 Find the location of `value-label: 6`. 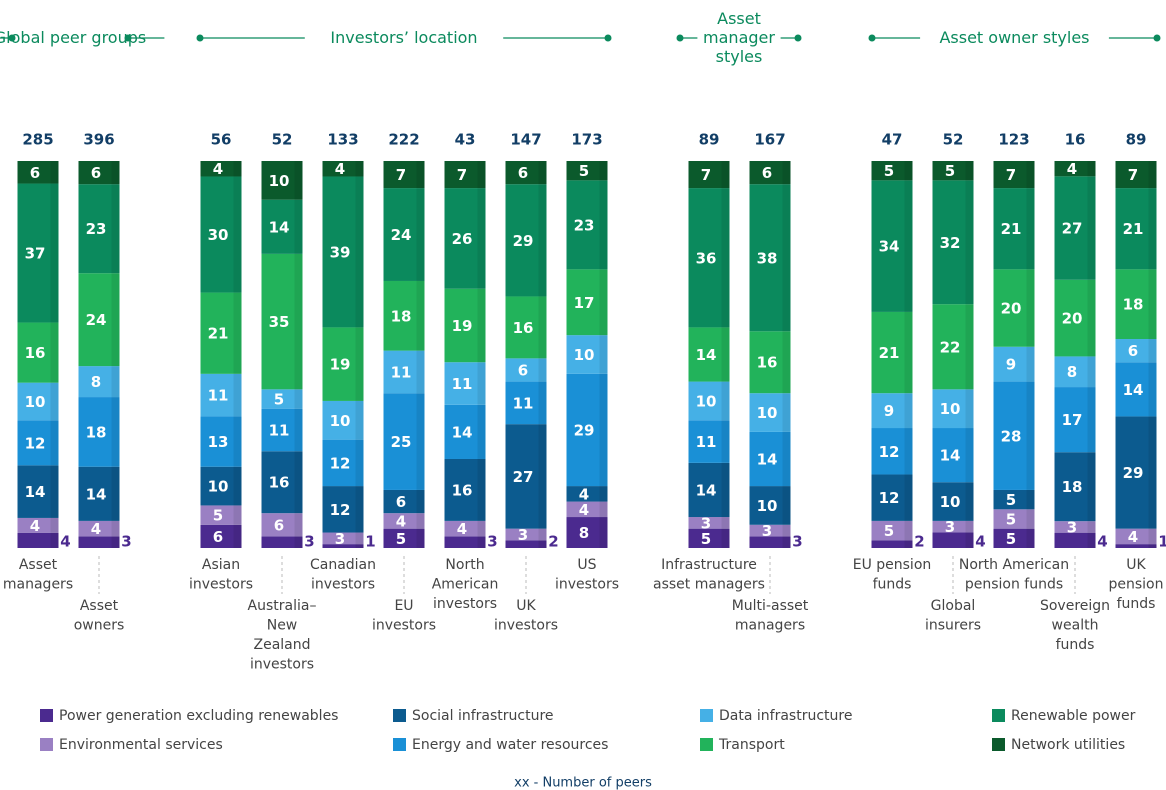

value-label: 6 is located at coordinates (218, 537).